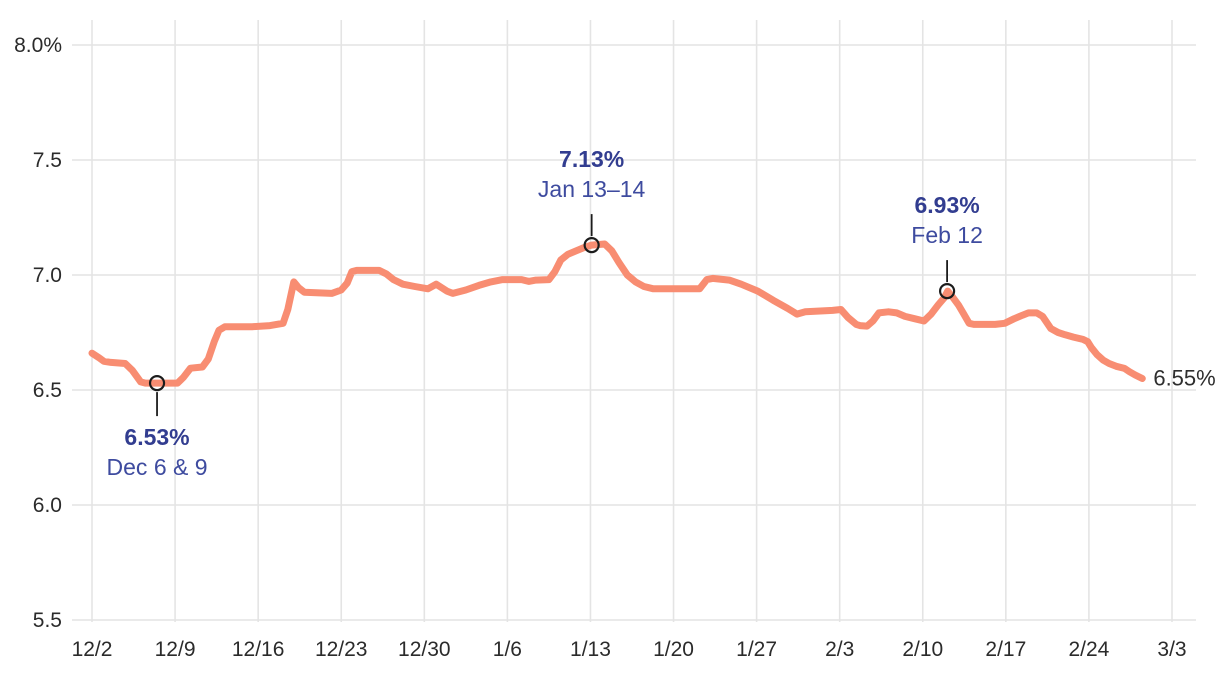 The image size is (1220, 674). What do you see at coordinates (47, 620) in the screenshot?
I see `y-tick-label: 5.5` at bounding box center [47, 620].